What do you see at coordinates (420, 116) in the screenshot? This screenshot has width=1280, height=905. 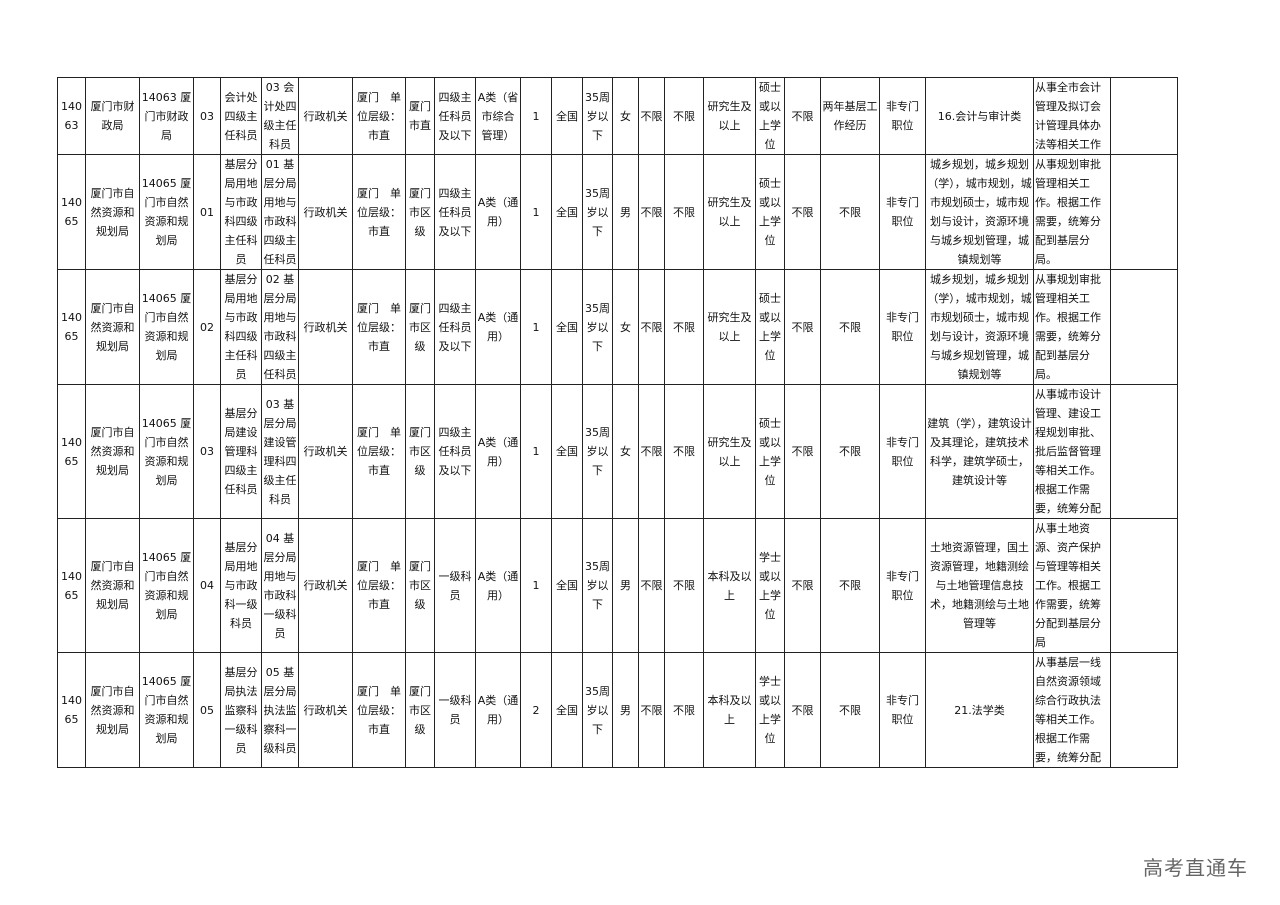 I see `cell-region: 厦门市直` at bounding box center [420, 116].